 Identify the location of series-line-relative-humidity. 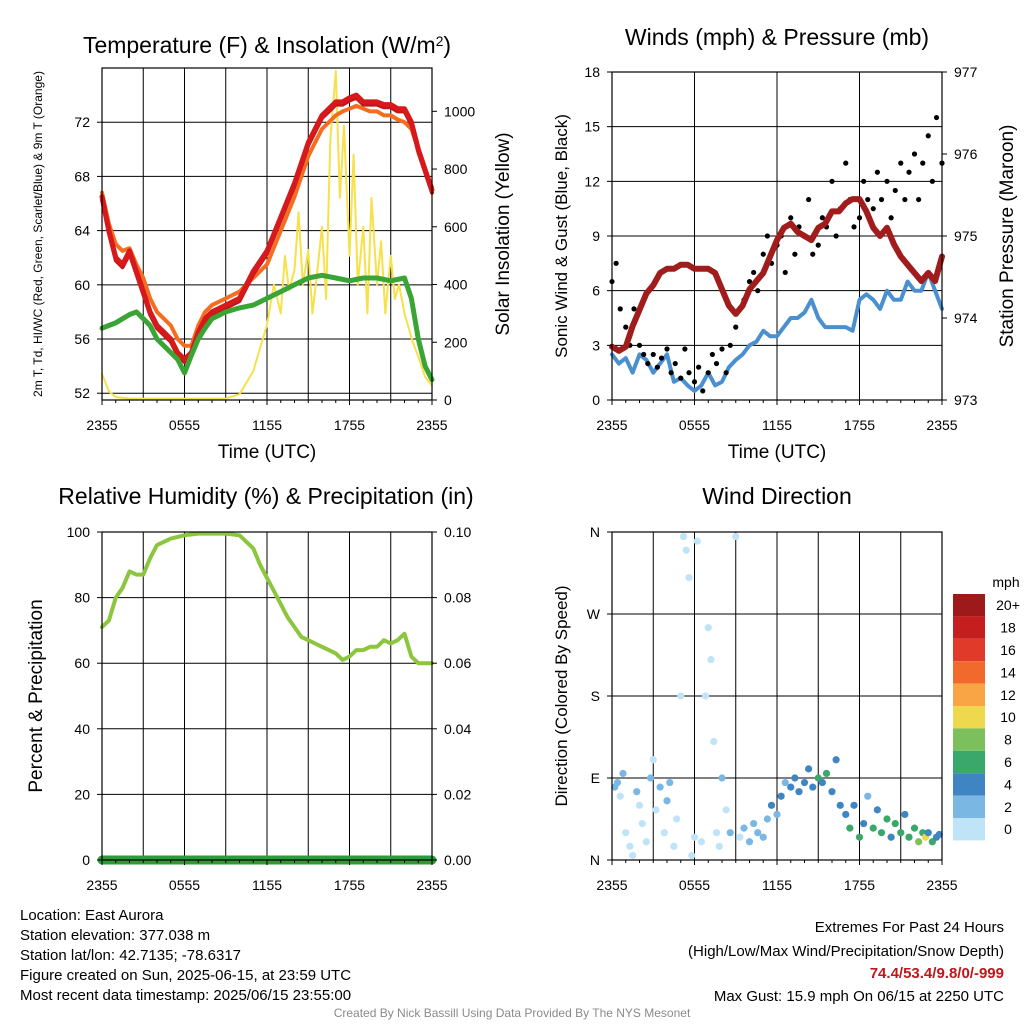
(267, 598).